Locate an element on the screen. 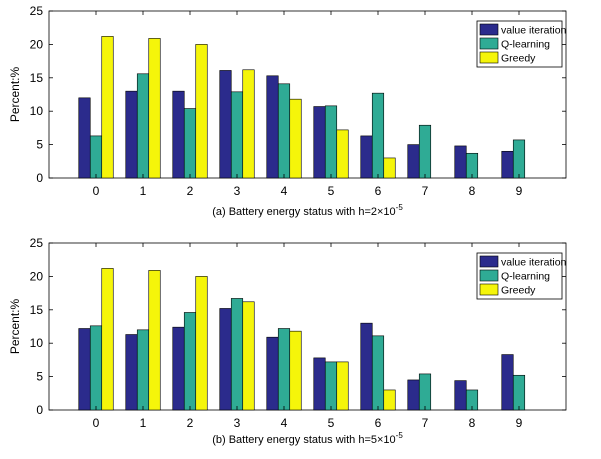 Image resolution: width=601 pixels, height=459 pixels. panel-caption: (b) Battery energy status with h=5×10-5 is located at coordinates (307, 438).